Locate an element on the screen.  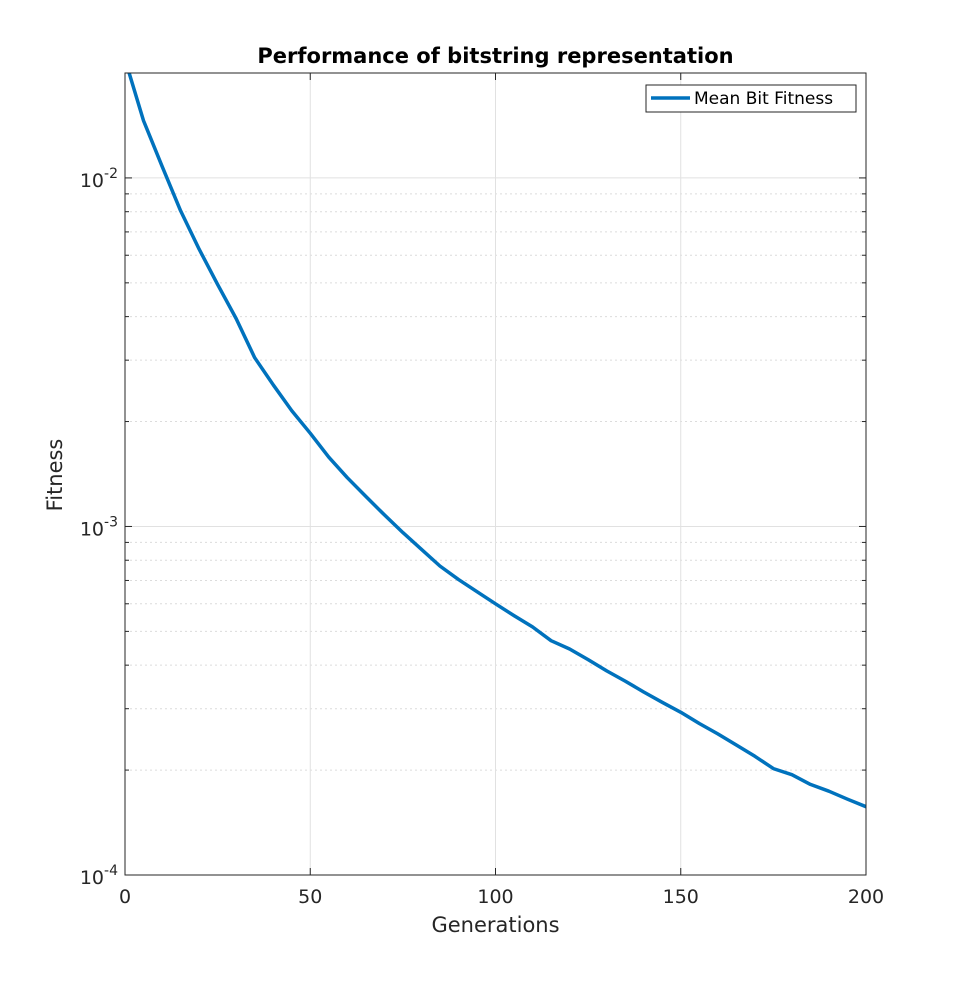
x-tick-label: 200 is located at coordinates (866, 897).